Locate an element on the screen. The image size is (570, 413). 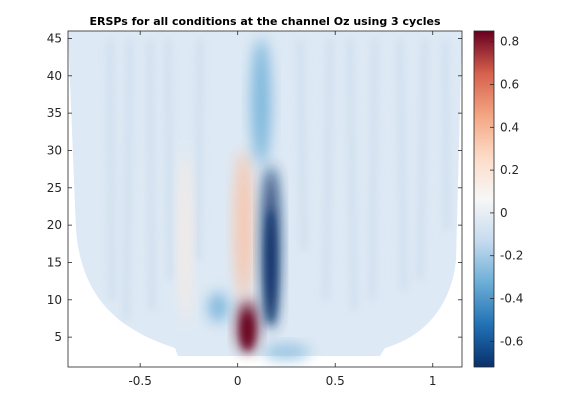
colorbar-frame is located at coordinates (484, 199).